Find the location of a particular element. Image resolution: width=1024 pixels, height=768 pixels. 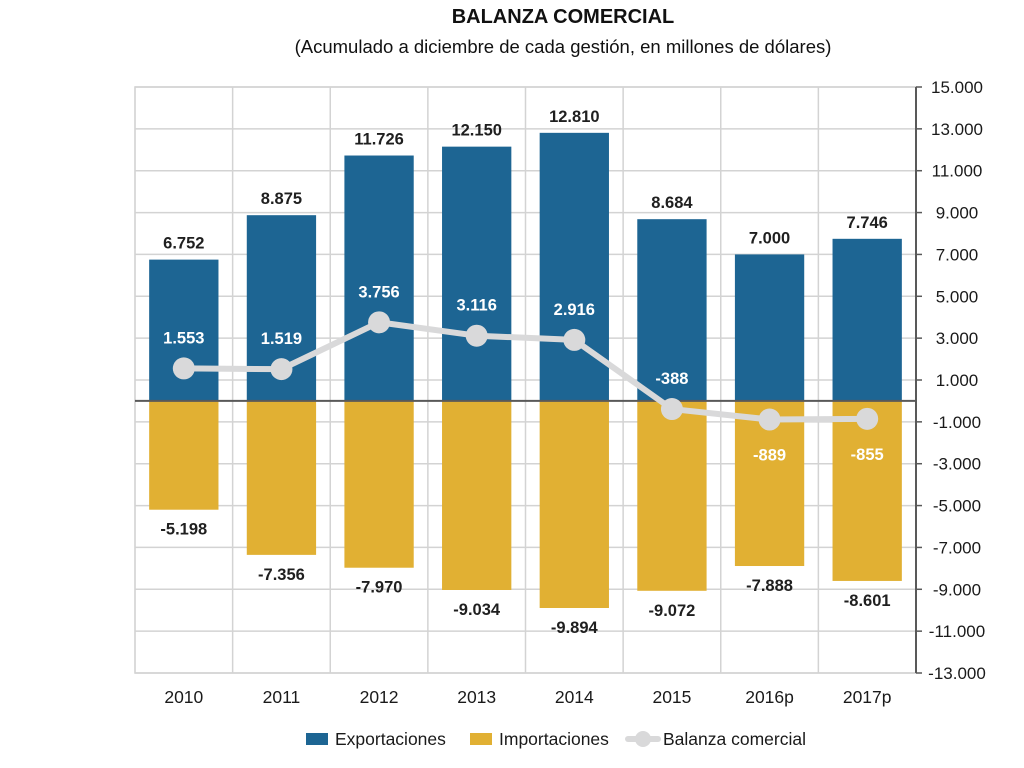

y-tick-label: -9.000 is located at coordinates (957, 589).